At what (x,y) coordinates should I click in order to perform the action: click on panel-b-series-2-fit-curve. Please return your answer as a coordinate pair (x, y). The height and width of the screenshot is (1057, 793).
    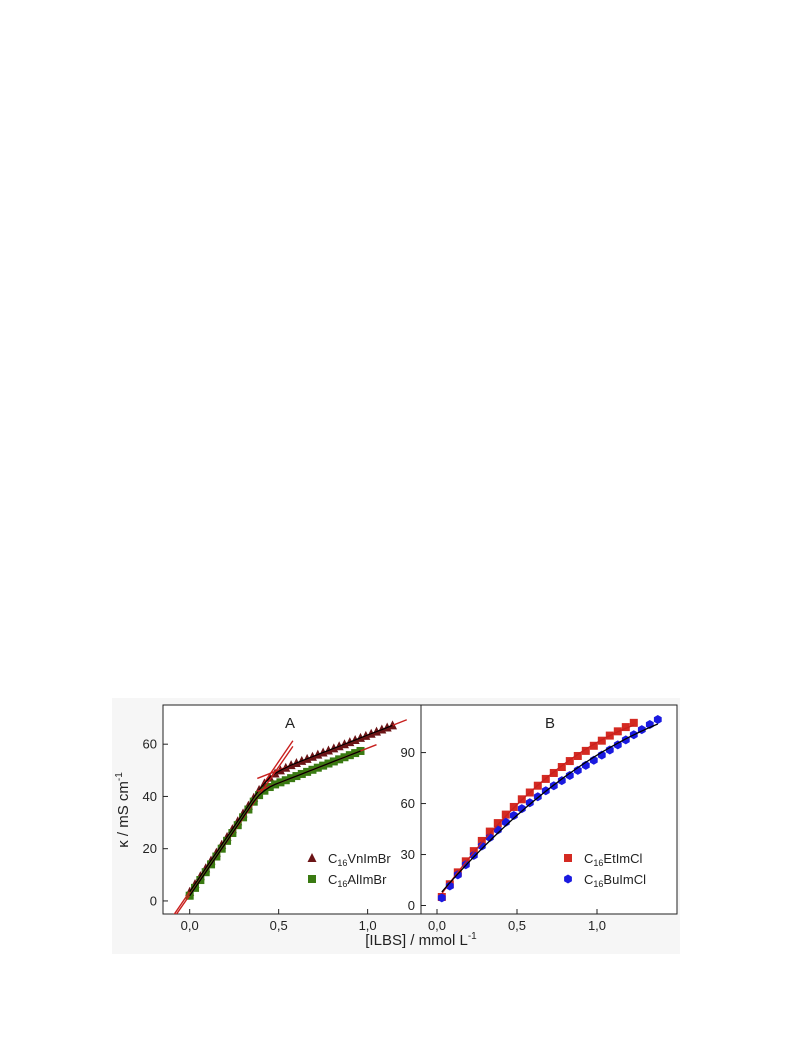
    Looking at the image, I should click on (550, 808).